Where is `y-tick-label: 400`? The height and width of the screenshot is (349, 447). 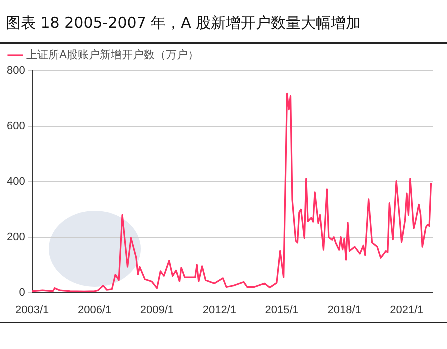
y-tick-label: 400 is located at coordinates (16, 182).